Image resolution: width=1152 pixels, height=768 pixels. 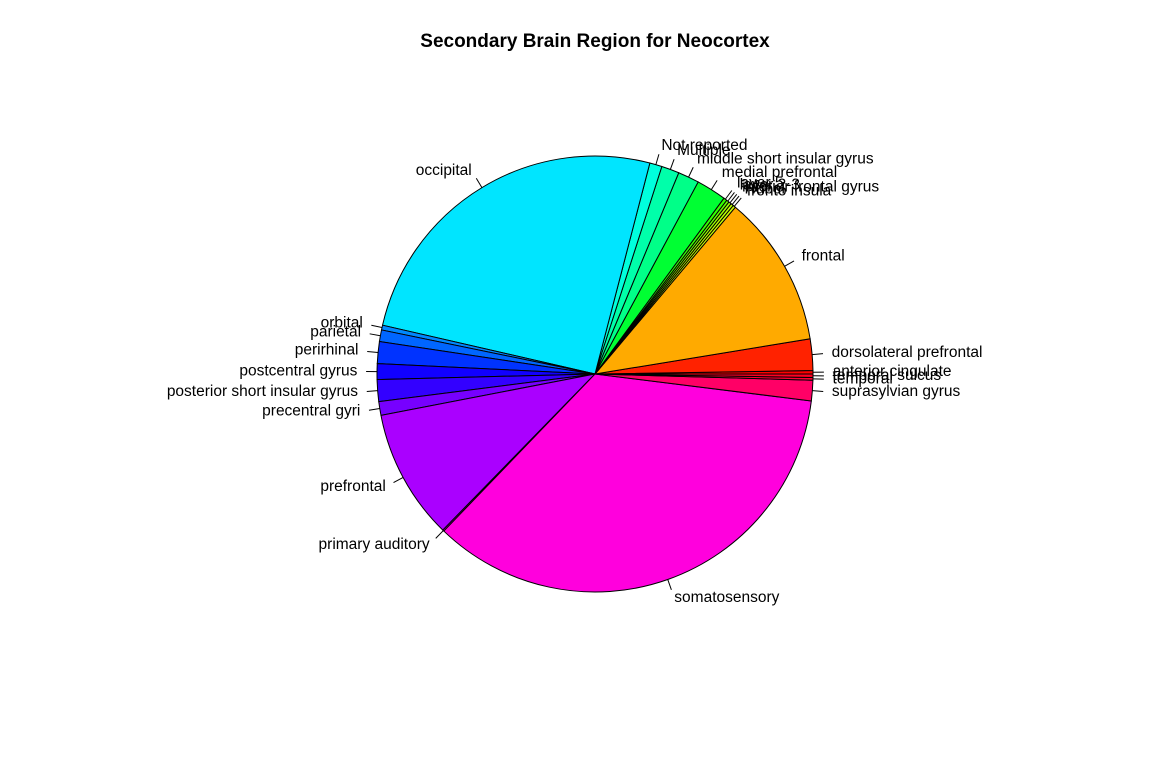 I want to click on label-tick-precentral-gyri, so click(x=374, y=410).